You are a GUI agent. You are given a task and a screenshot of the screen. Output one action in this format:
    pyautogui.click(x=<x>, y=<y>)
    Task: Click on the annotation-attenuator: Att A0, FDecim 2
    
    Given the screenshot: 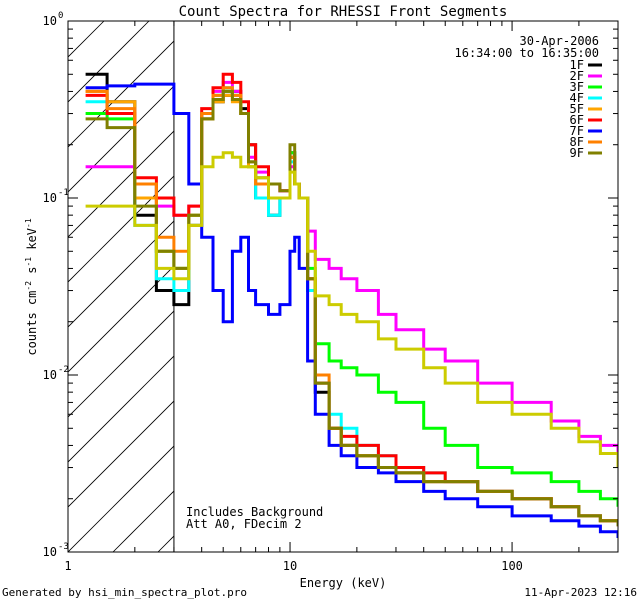 What is the action you would take?
    pyautogui.click(x=244, y=524)
    